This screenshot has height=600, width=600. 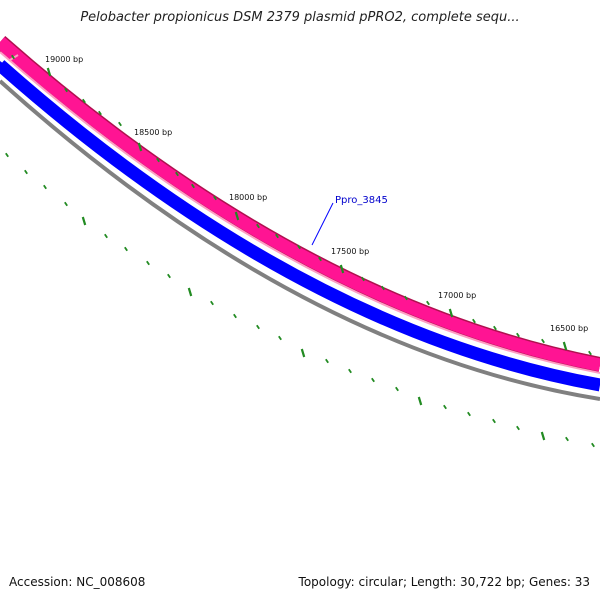 What do you see at coordinates (153, 132) in the screenshot?
I see `scale-label: 18500 bp` at bounding box center [153, 132].